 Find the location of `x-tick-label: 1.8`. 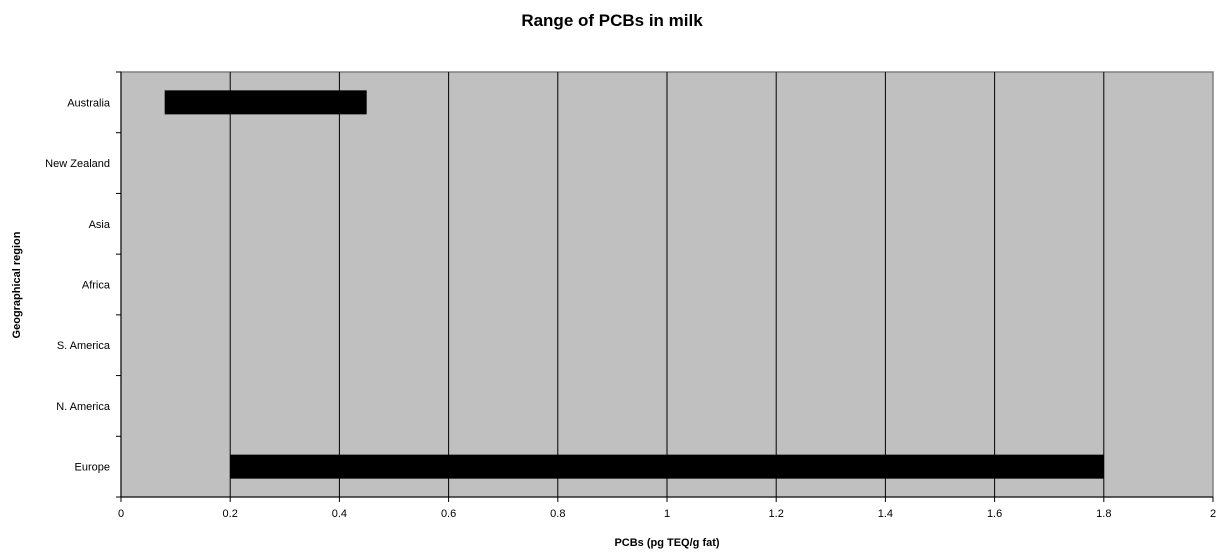

x-tick-label: 1.8 is located at coordinates (1103, 514).